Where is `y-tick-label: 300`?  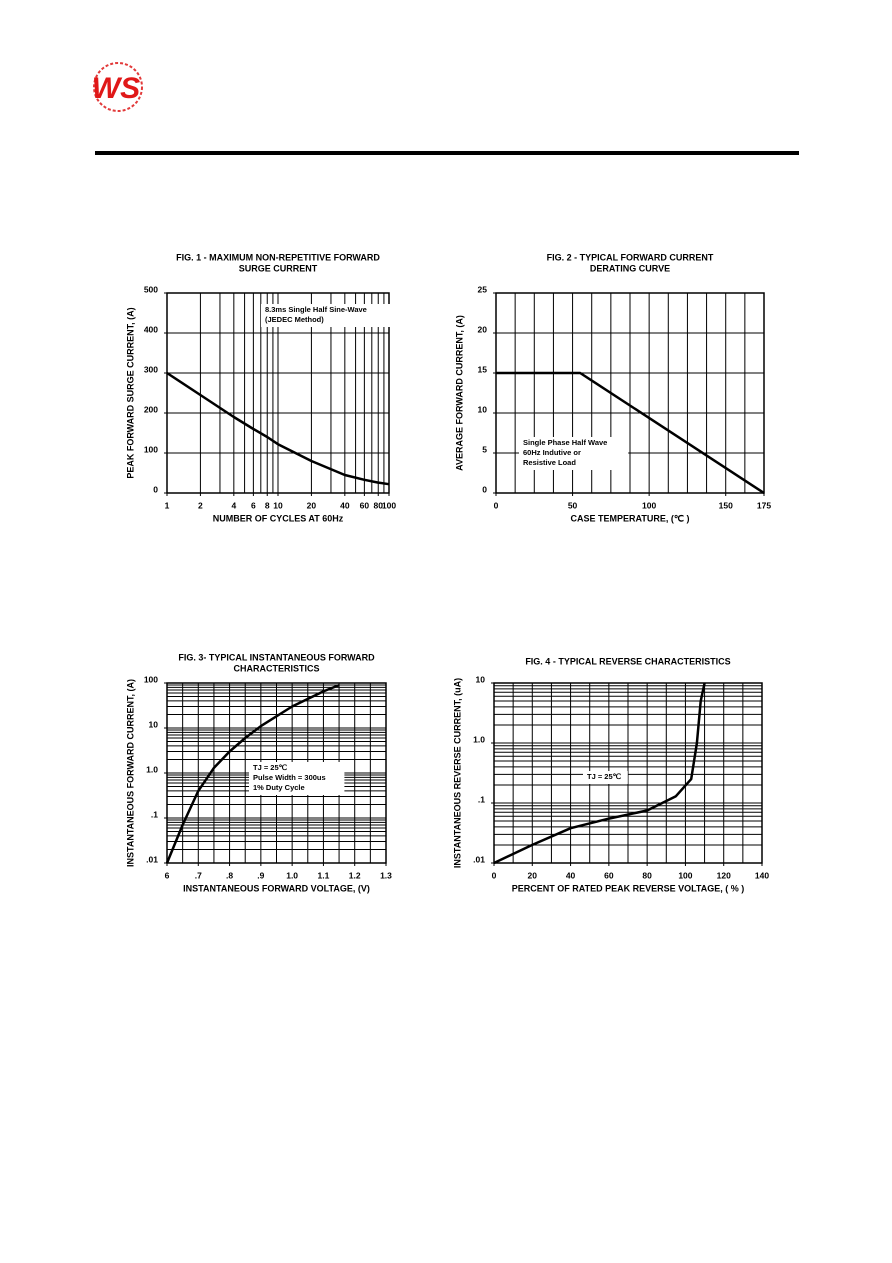 y-tick-label: 300 is located at coordinates (151, 369).